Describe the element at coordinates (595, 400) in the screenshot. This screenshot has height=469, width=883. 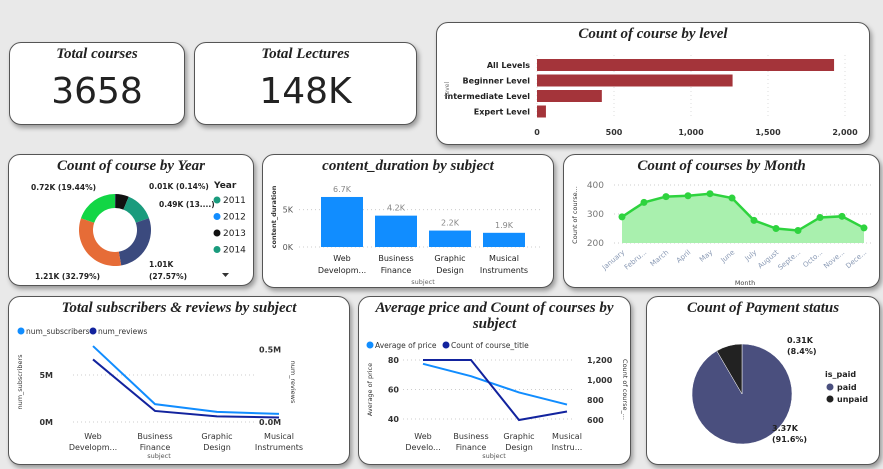
I see `y2-tick-label: 800` at that location.